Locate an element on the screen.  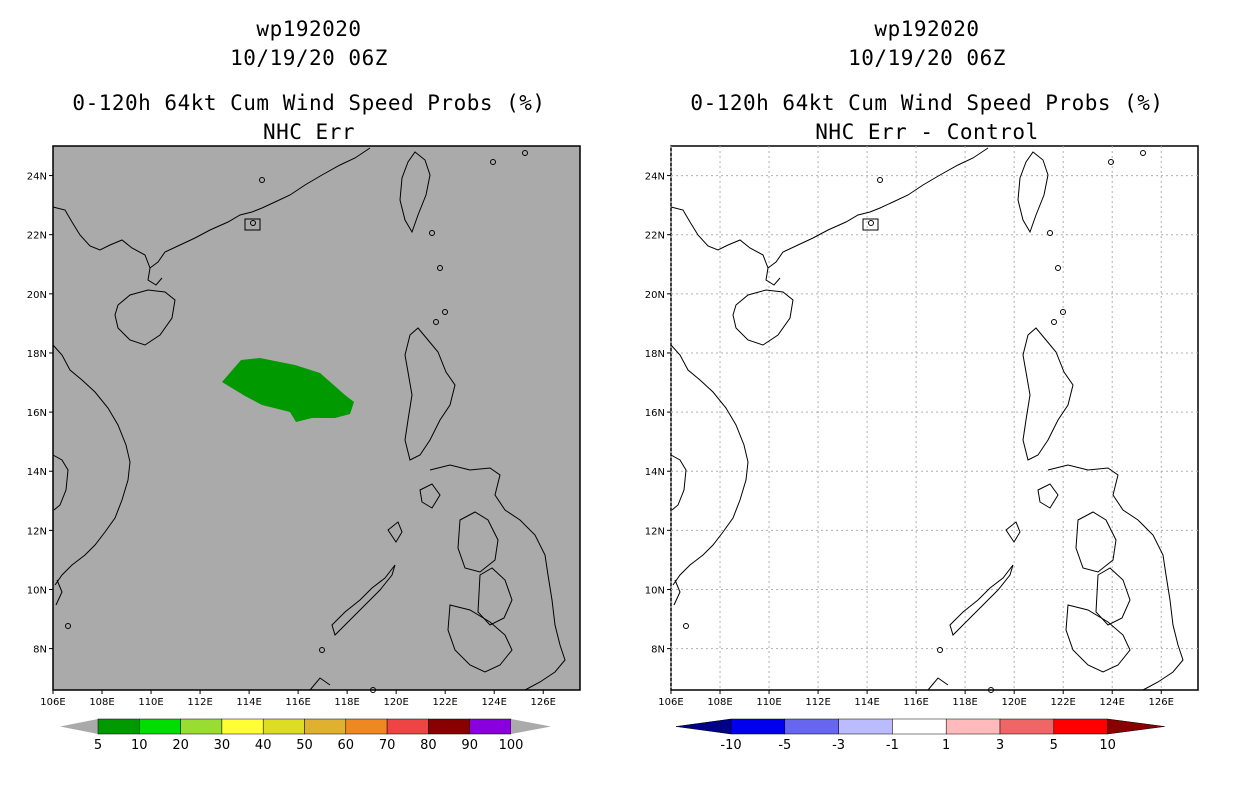
y-tick-label: 12N is located at coordinates (655, 531).